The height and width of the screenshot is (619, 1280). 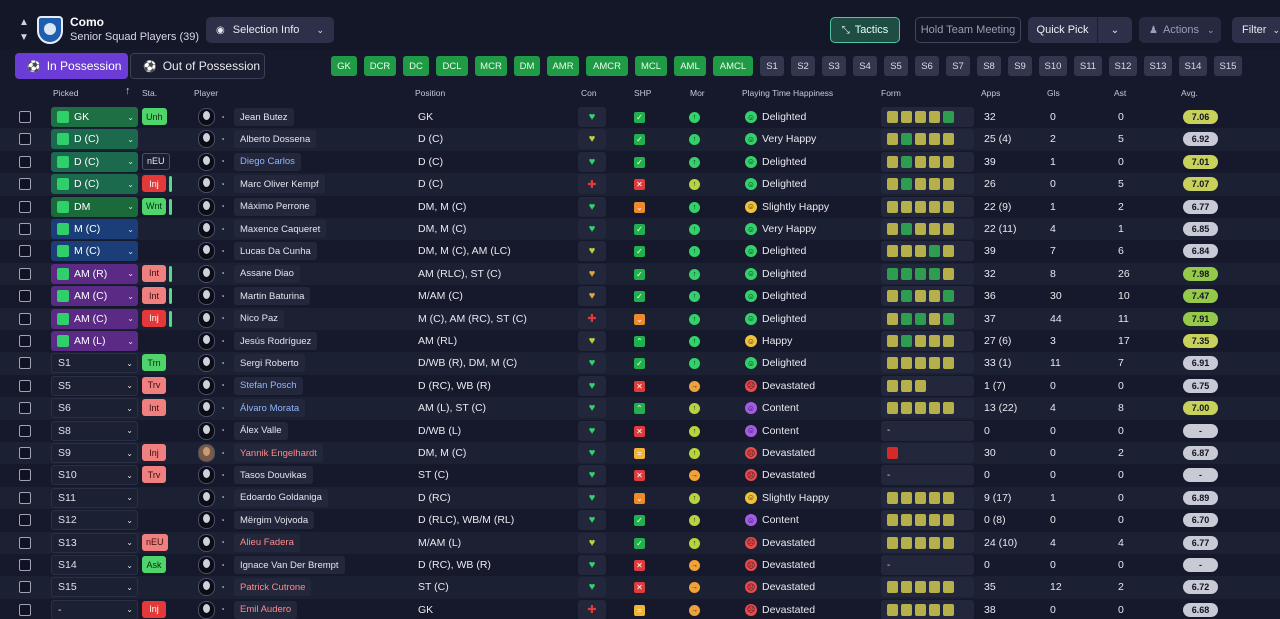 What do you see at coordinates (266, 609) in the screenshot?
I see `player-name: Emil Audero` at bounding box center [266, 609].